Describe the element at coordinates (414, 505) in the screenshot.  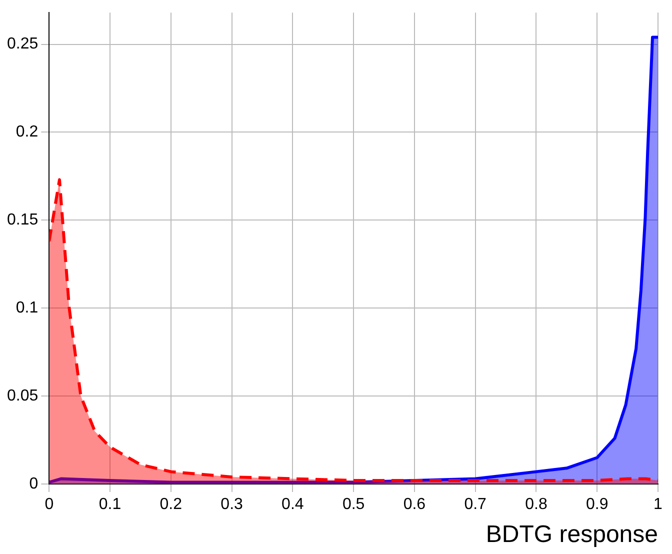
I see `x-tick-label: 0.6` at that location.